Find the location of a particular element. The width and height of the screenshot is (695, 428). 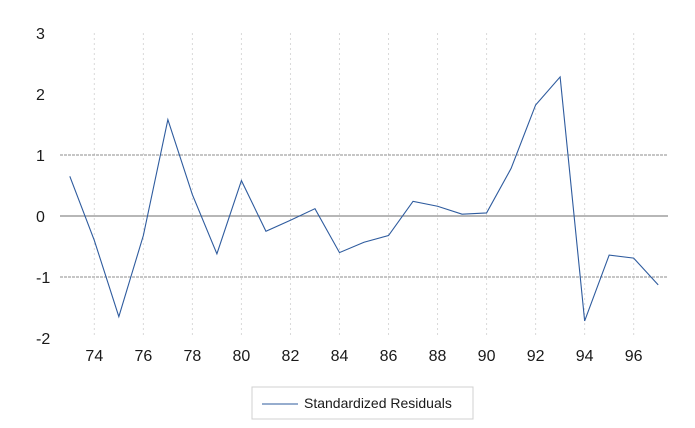

y-tick-label: 1 is located at coordinates (40, 156).